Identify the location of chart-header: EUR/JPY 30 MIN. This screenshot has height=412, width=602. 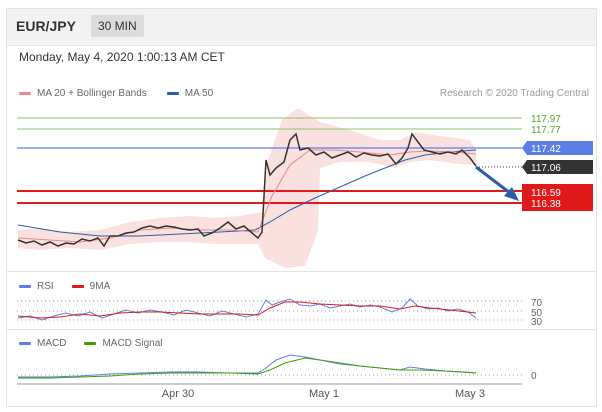
(301, 27).